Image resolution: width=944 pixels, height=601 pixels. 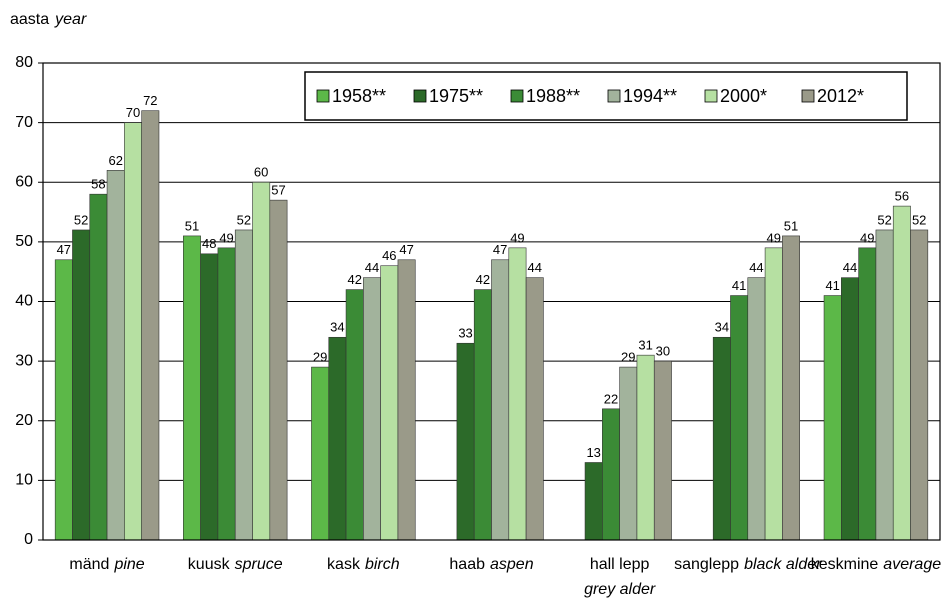 I want to click on legend-label: 2012*, so click(x=840, y=96).